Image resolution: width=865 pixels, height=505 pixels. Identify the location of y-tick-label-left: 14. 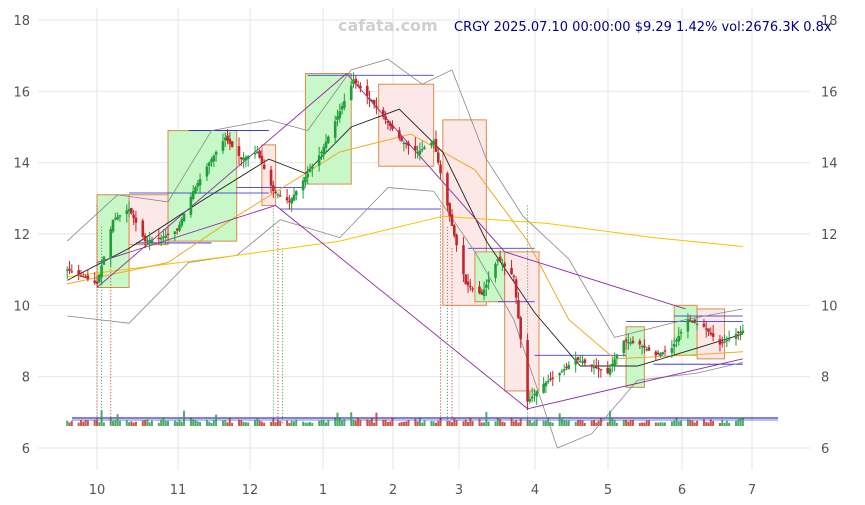
(21, 164).